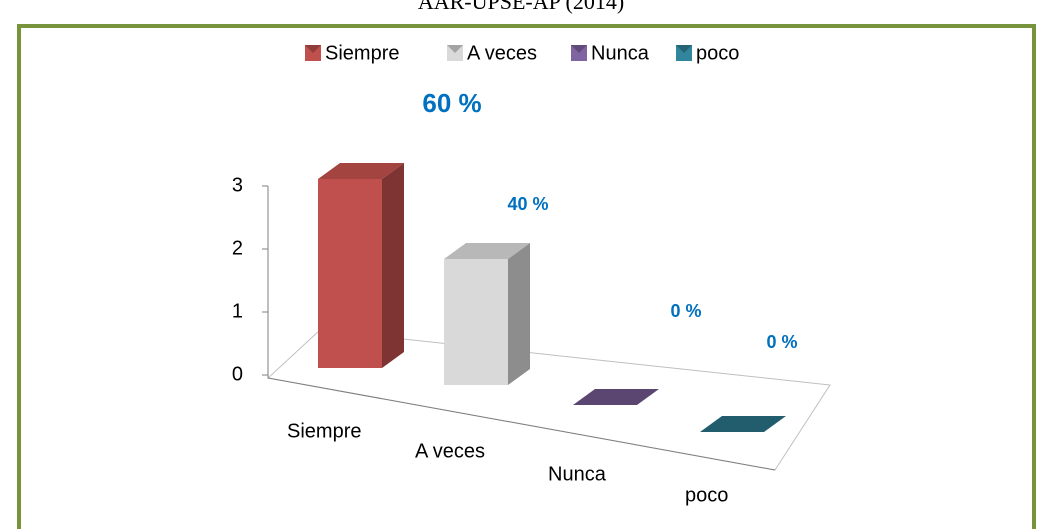  Describe the element at coordinates (362, 53) in the screenshot. I see `legend-label: Siempre` at that location.